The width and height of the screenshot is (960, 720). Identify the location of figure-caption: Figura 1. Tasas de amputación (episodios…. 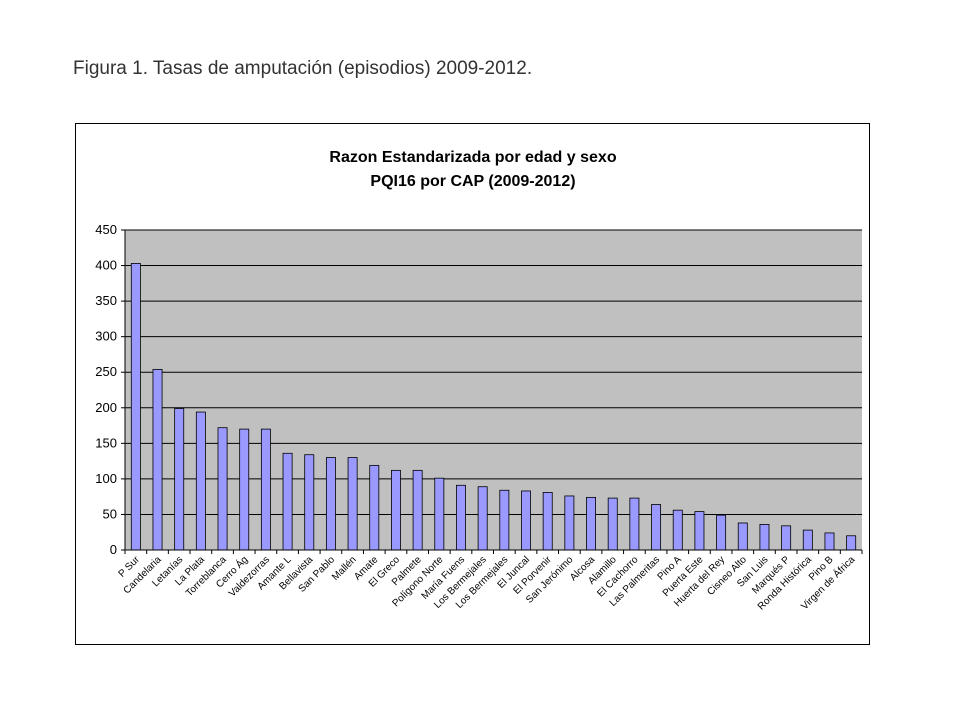
(303, 68).